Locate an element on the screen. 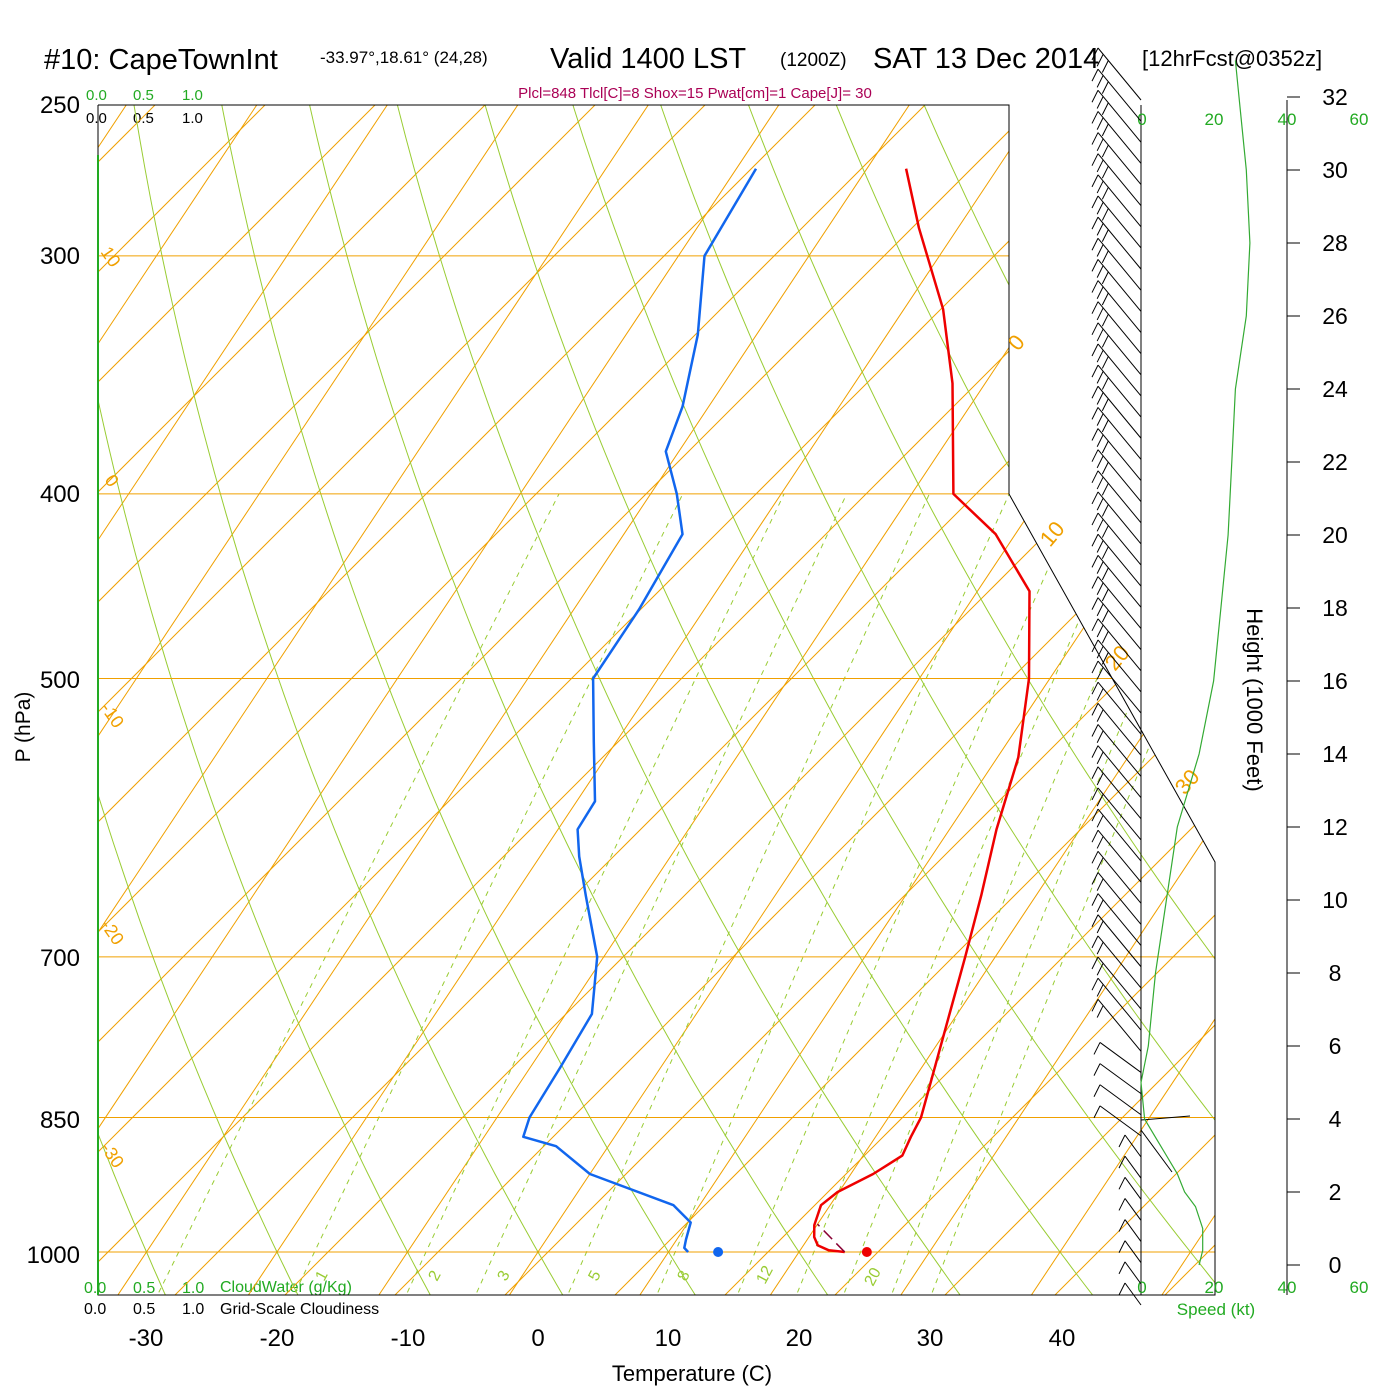 Image resolution: width=1400 pixels, height=1400 pixels. height-tick-label: 8 is located at coordinates (1335, 973).